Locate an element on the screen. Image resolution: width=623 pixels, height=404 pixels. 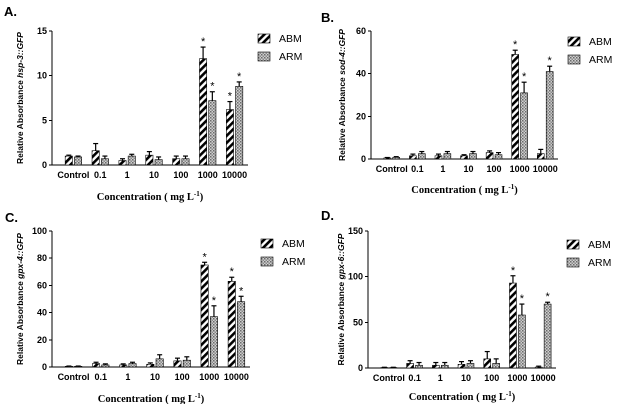
panel-label: D. is located at coordinates (327, 215).